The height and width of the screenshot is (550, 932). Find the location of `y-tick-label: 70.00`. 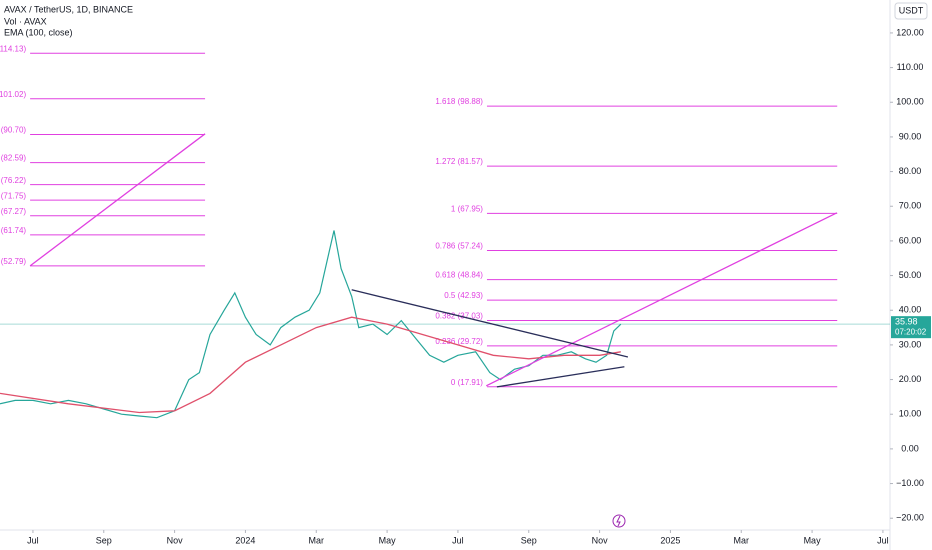

y-tick-label: 70.00 is located at coordinates (910, 206).